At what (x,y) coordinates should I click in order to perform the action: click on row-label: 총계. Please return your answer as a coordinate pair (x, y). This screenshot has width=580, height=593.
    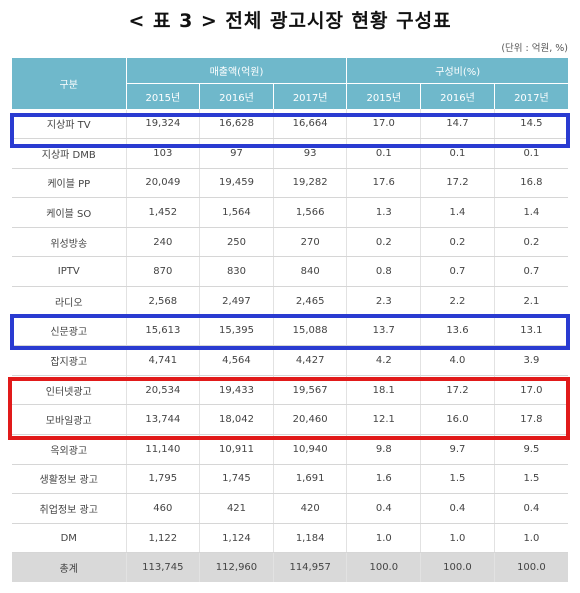
    Looking at the image, I should click on (69, 567).